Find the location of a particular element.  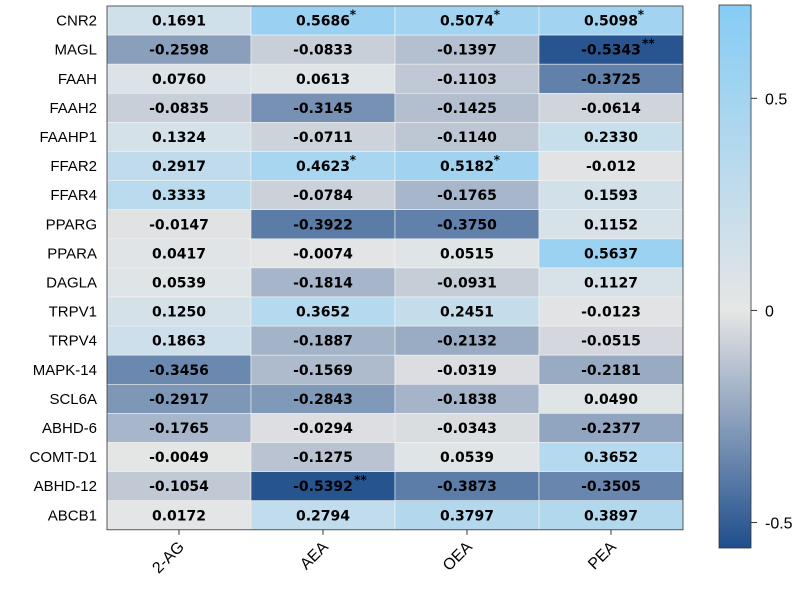

cell-value-label: 0.2451 is located at coordinates (467, 313).